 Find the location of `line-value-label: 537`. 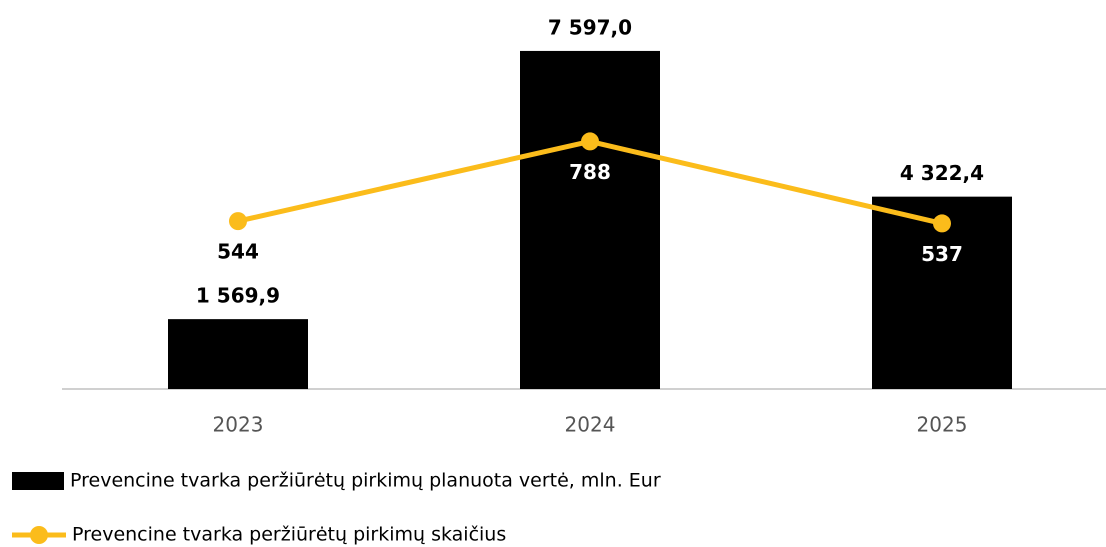

line-value-label: 537 is located at coordinates (942, 254).